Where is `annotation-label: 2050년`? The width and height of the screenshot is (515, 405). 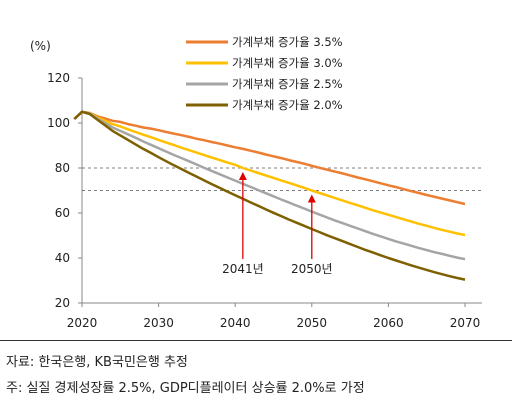 annotation-label: 2050년 is located at coordinates (312, 269).